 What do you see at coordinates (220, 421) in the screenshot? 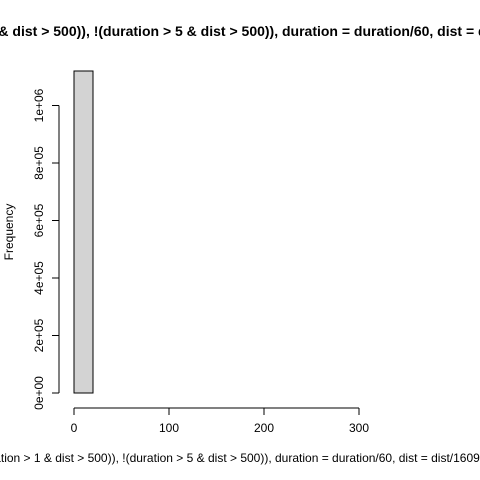
I see `x-axis: 0 100 200 300` at bounding box center [220, 421].